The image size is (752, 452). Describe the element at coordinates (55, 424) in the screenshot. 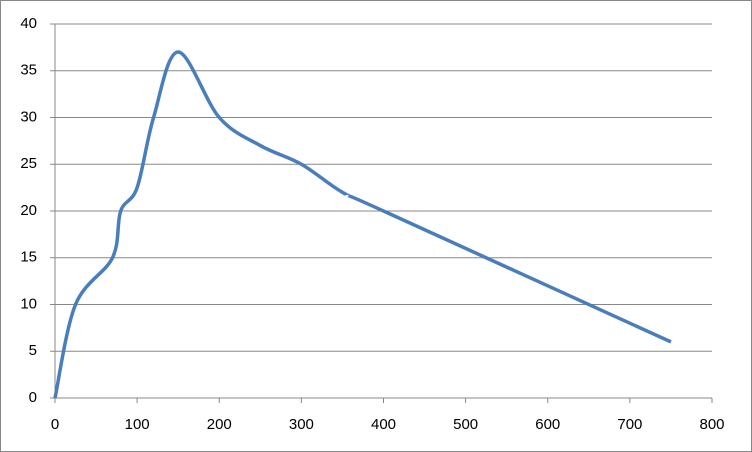

I see `x-tick-label: 0` at that location.